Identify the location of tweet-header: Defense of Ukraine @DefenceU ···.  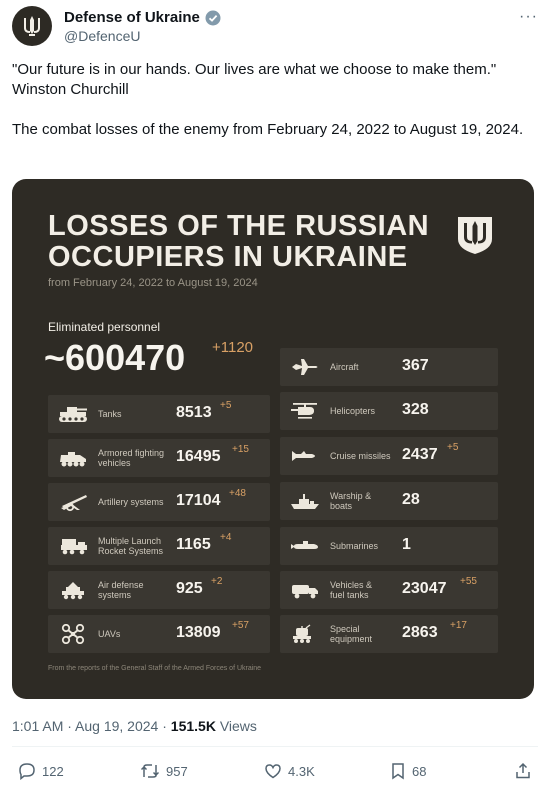
(275, 26).